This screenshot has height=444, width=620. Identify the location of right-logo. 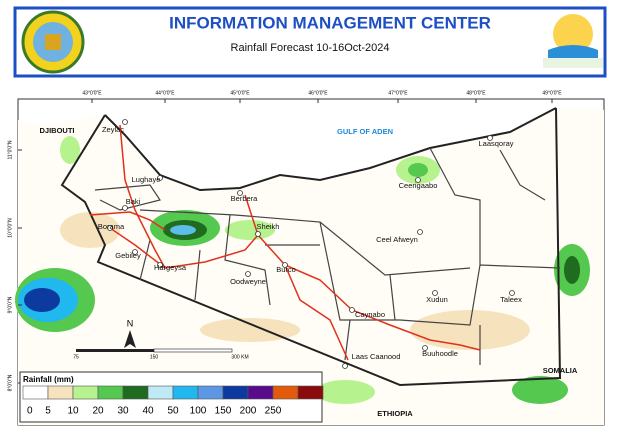
(573, 41).